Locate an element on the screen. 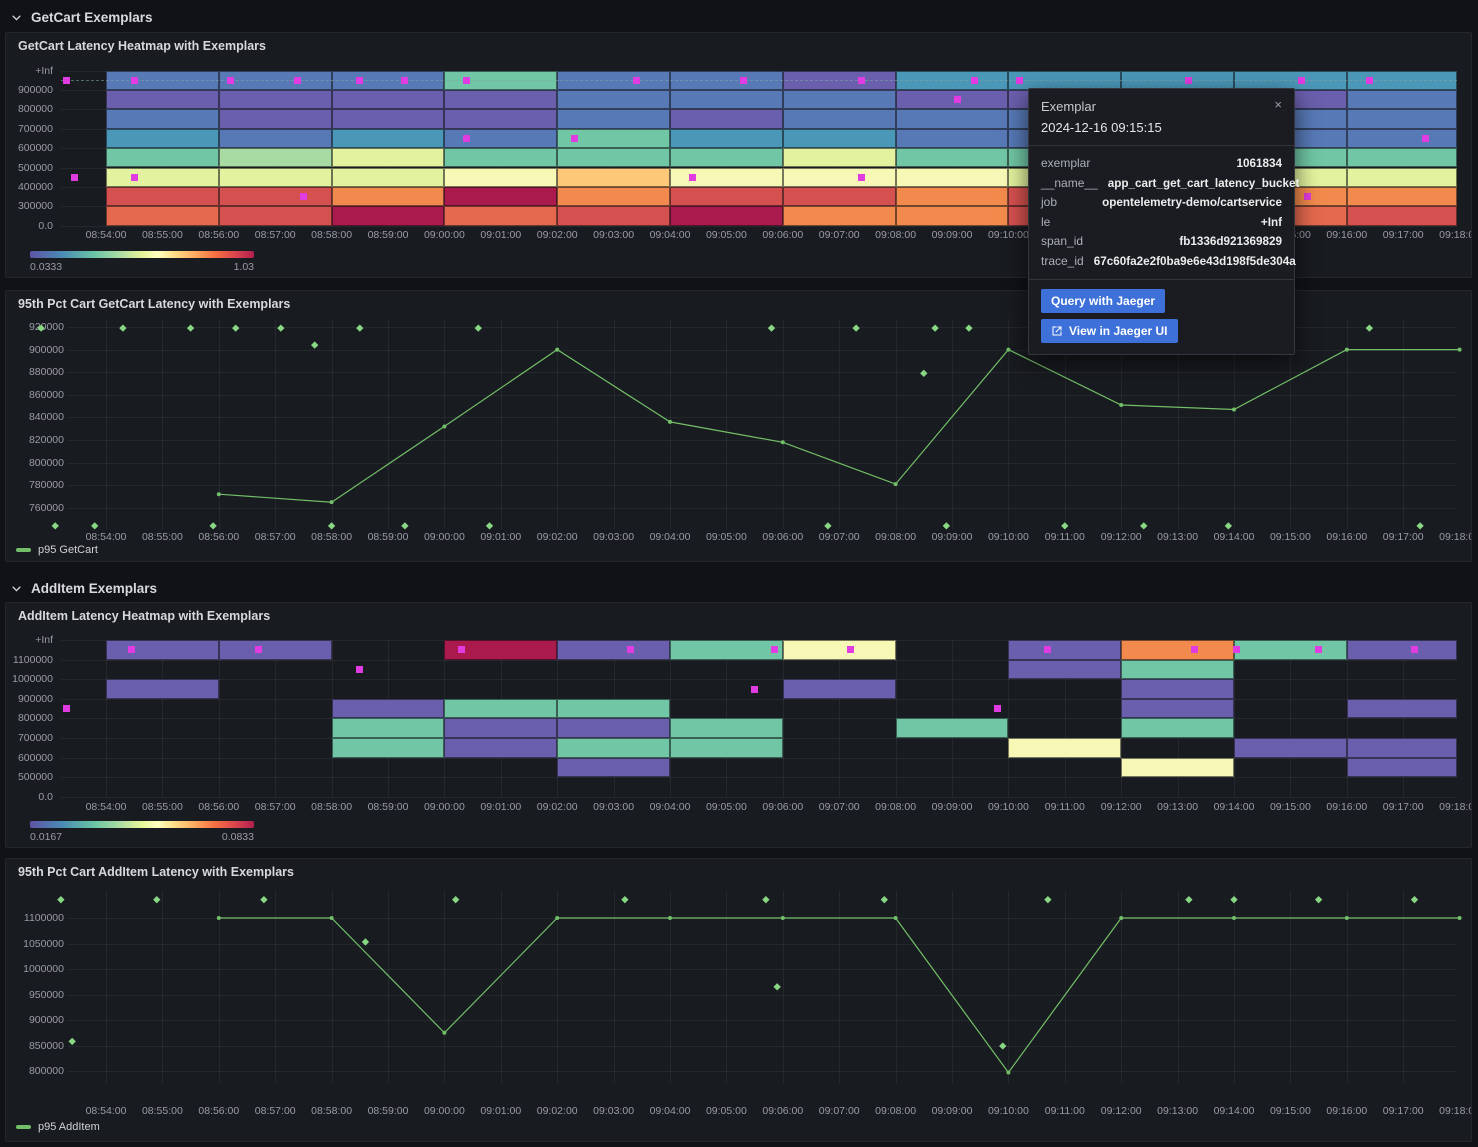 Image resolution: width=1478 pixels, height=1147 pixels. axis-label-x: 09:09:00 is located at coordinates (952, 537).